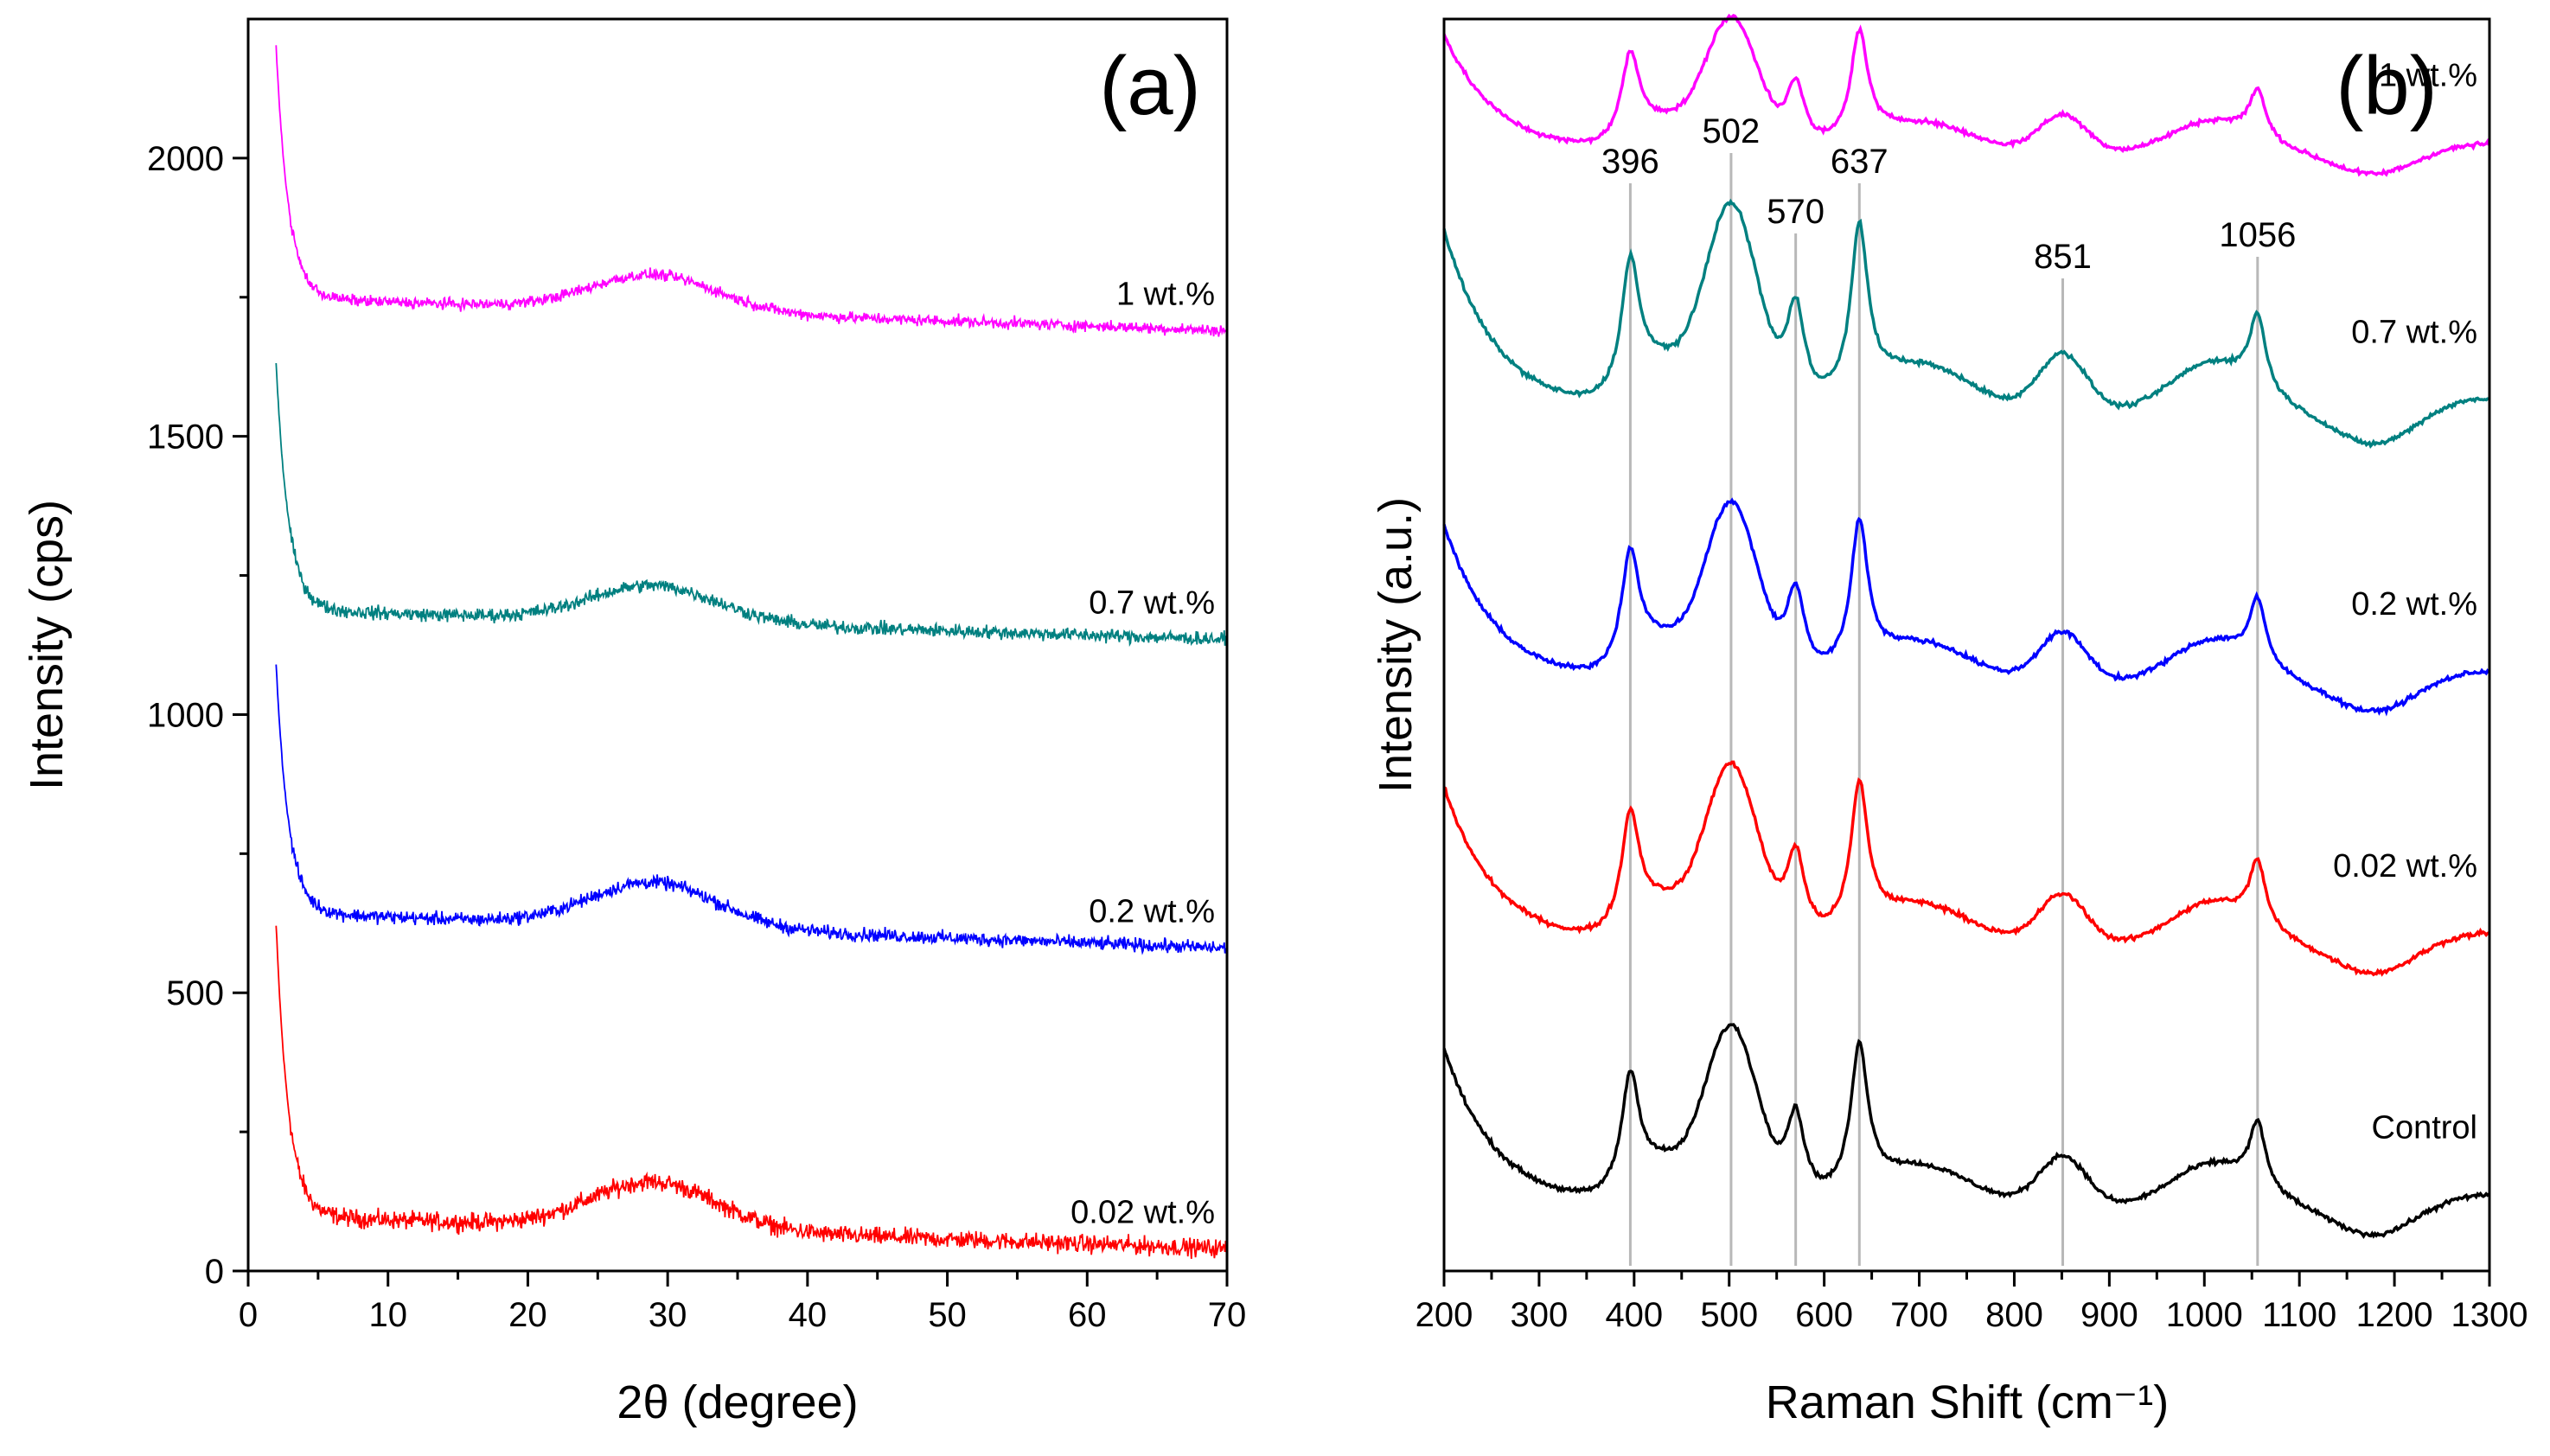 The height and width of the screenshot is (1456, 2550). What do you see at coordinates (1860, 162) in the screenshot?
I see `panel-b-peak-label: 637` at bounding box center [1860, 162].